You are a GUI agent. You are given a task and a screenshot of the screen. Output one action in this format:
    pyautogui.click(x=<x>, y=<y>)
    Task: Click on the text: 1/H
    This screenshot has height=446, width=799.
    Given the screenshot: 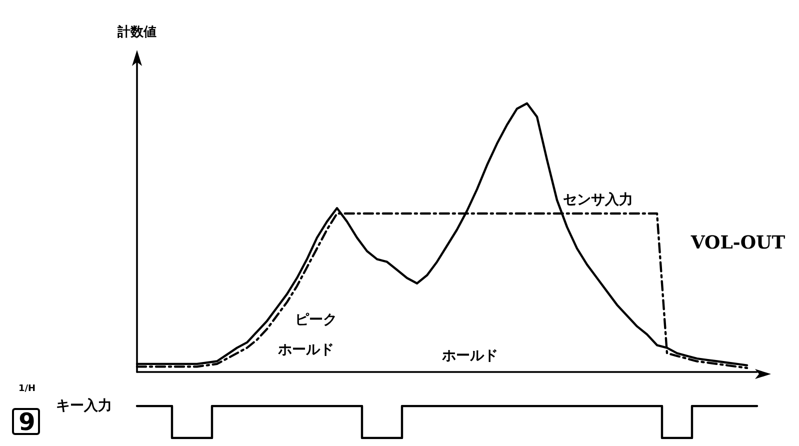 What is the action you would take?
    pyautogui.click(x=27, y=389)
    